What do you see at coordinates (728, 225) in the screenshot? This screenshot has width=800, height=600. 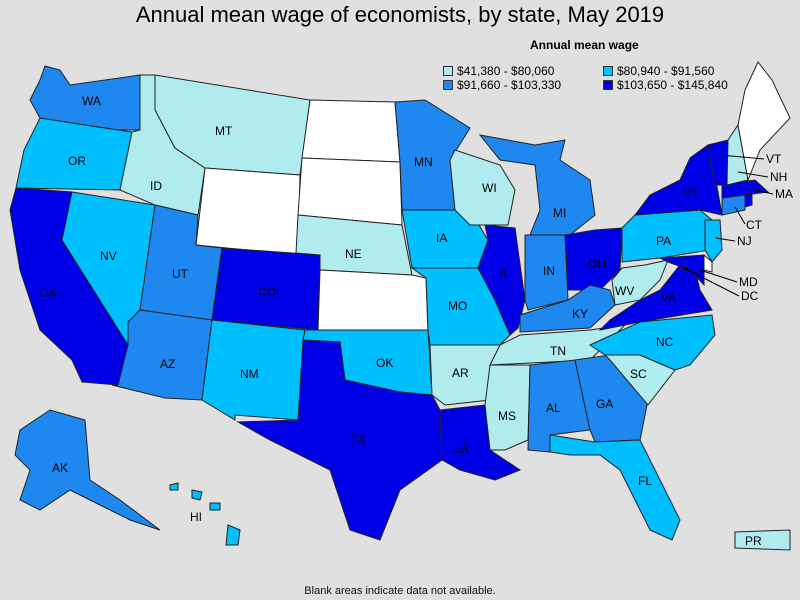 I see `label-leader-lines` at bounding box center [728, 225].